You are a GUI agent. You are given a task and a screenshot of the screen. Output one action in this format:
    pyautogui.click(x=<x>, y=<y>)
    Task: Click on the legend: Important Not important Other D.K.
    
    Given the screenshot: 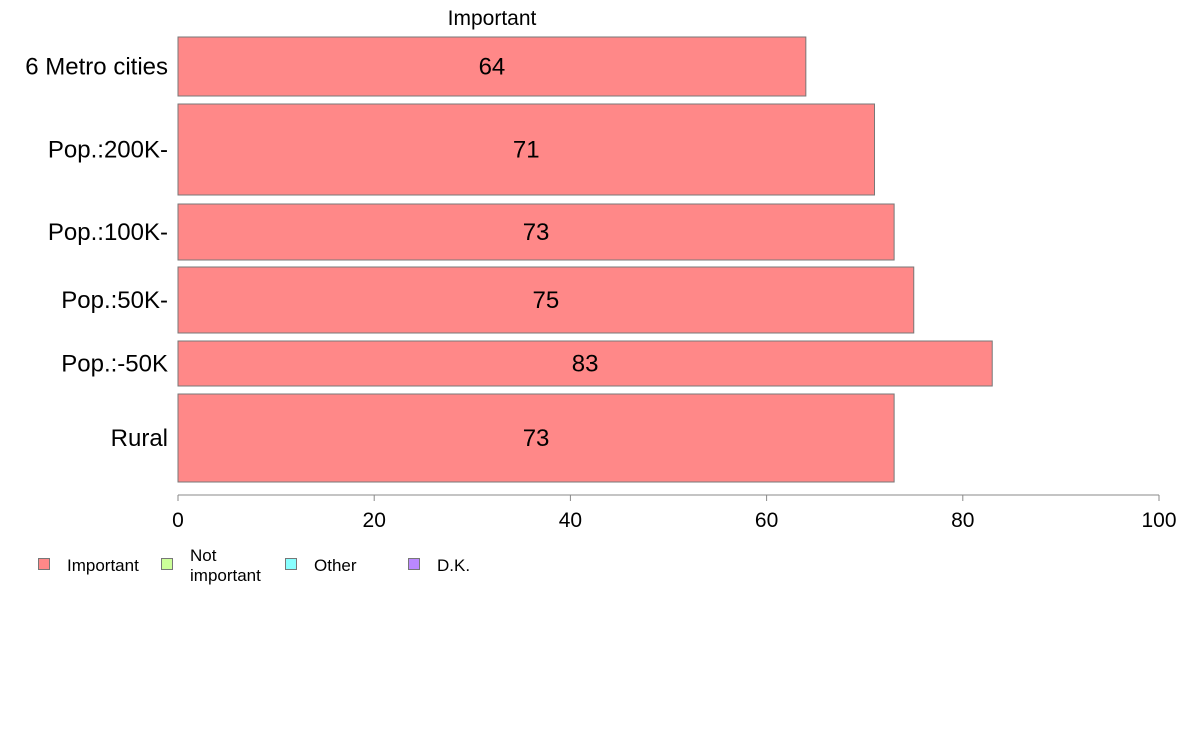 What is the action you would take?
    pyautogui.click(x=268, y=566)
    